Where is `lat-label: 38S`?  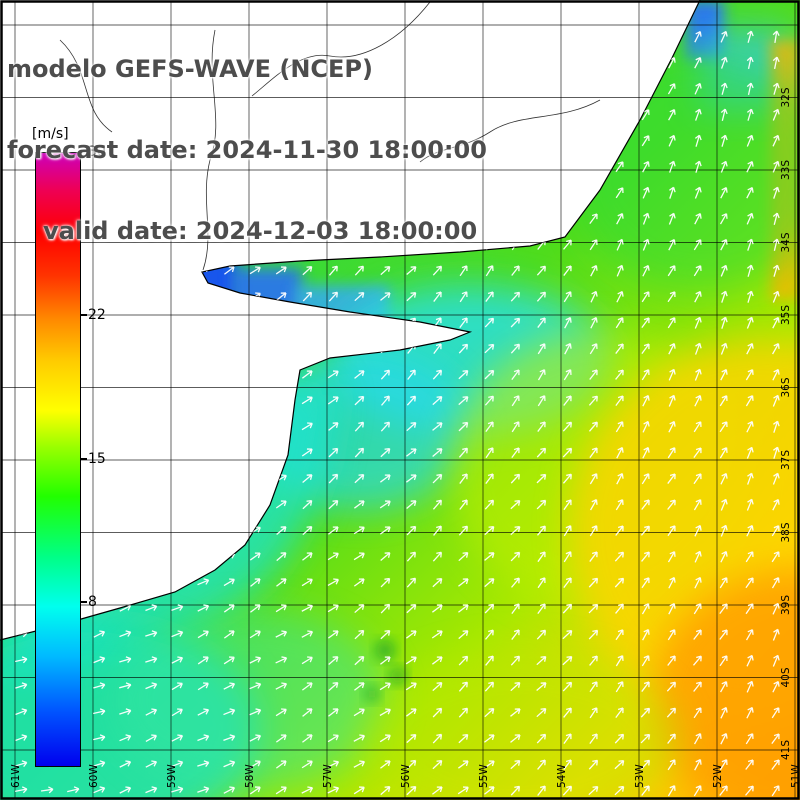 lat-label: 38S is located at coordinates (786, 532).